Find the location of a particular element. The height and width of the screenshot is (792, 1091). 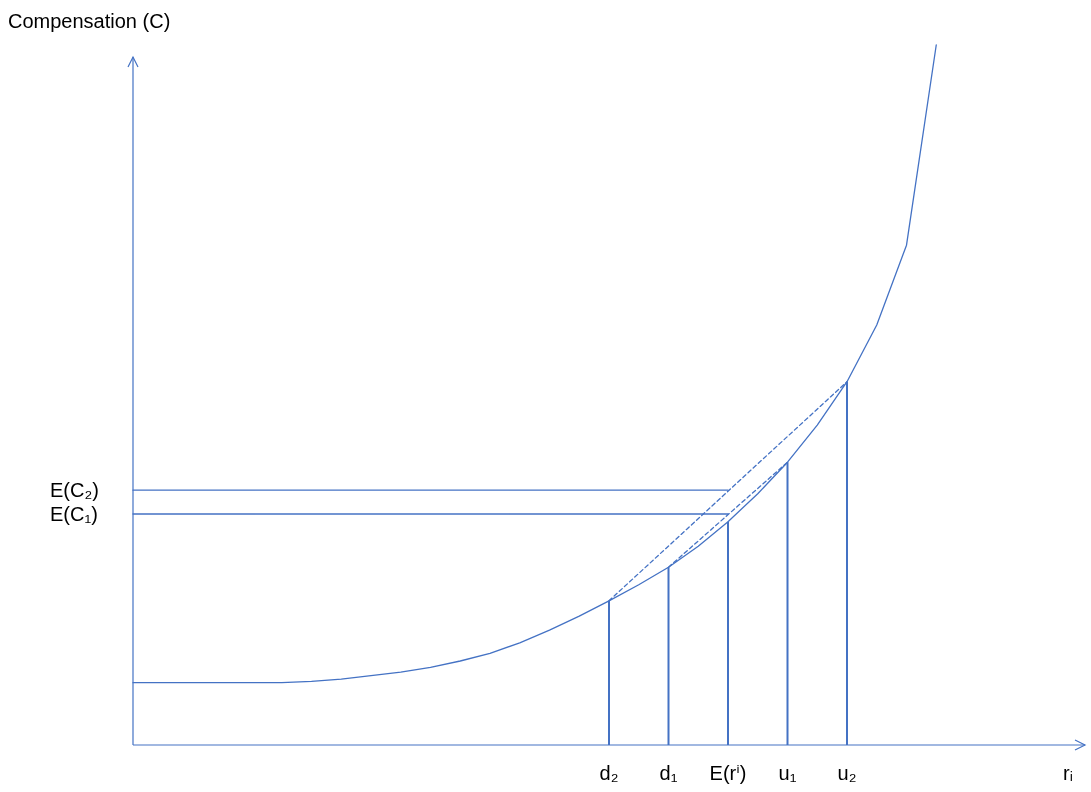

series-label: E(C₂) is located at coordinates (74, 490).